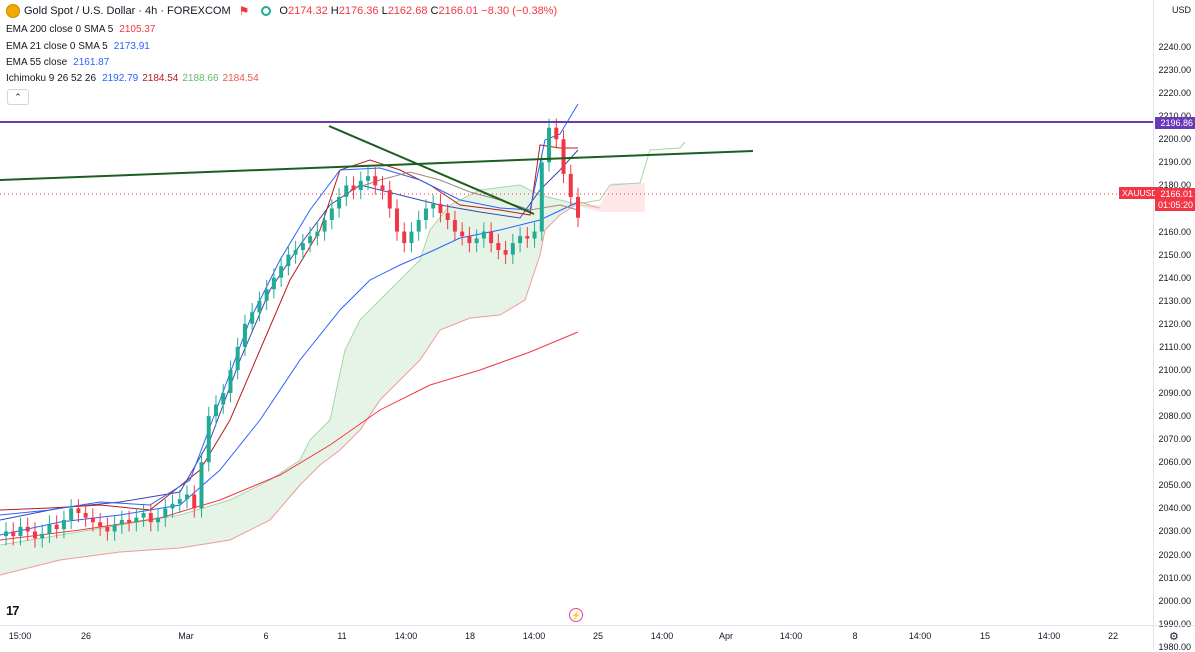 This screenshot has width=1195, height=652. I want to click on price-tick: 2190.00, so click(1174, 162).